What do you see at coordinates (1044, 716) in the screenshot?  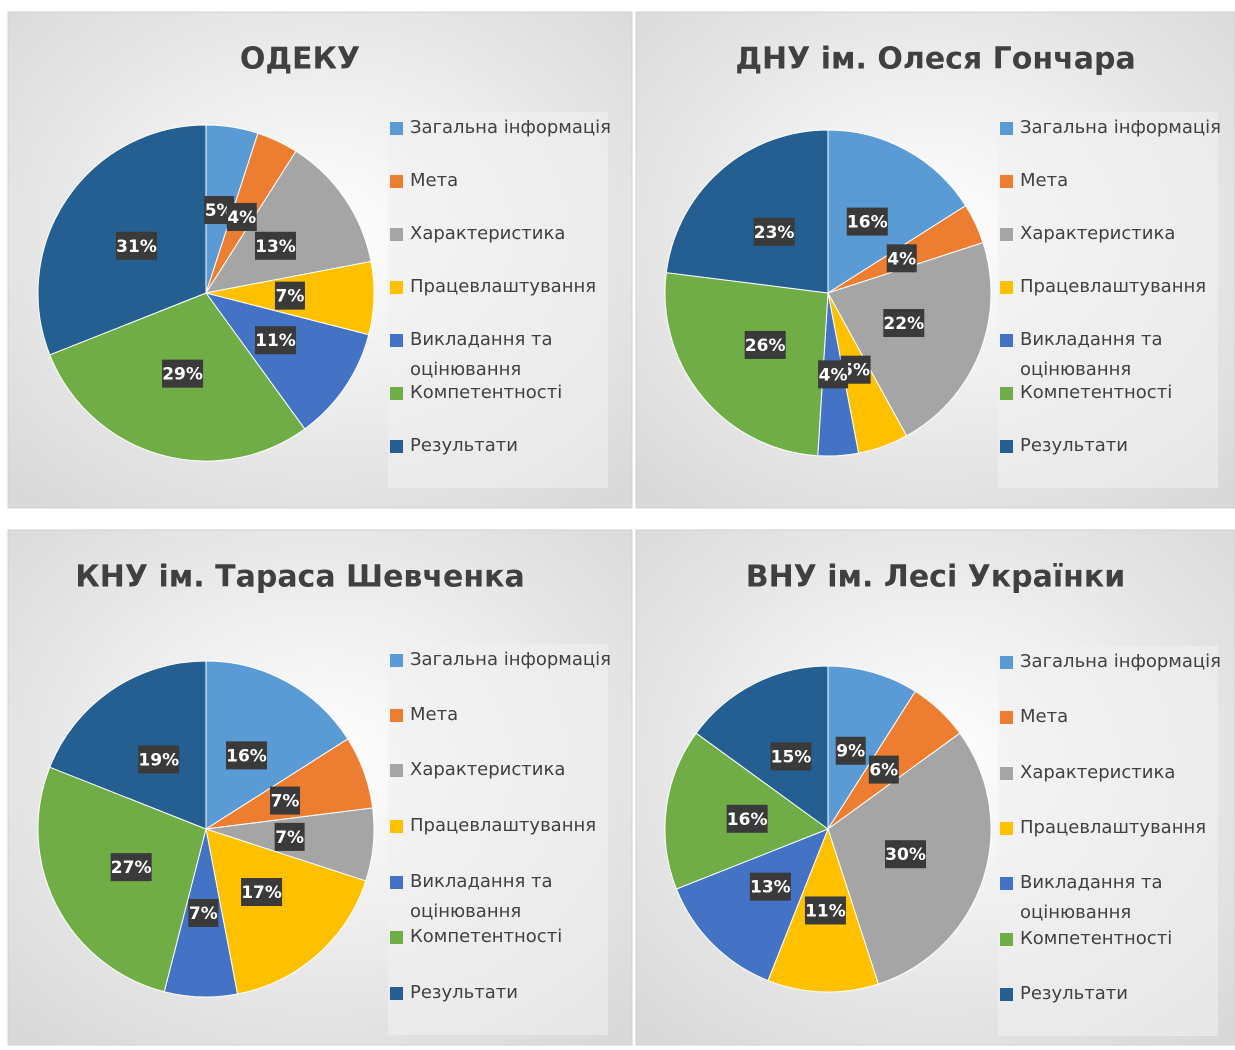 I see `legend-label: Мета` at bounding box center [1044, 716].